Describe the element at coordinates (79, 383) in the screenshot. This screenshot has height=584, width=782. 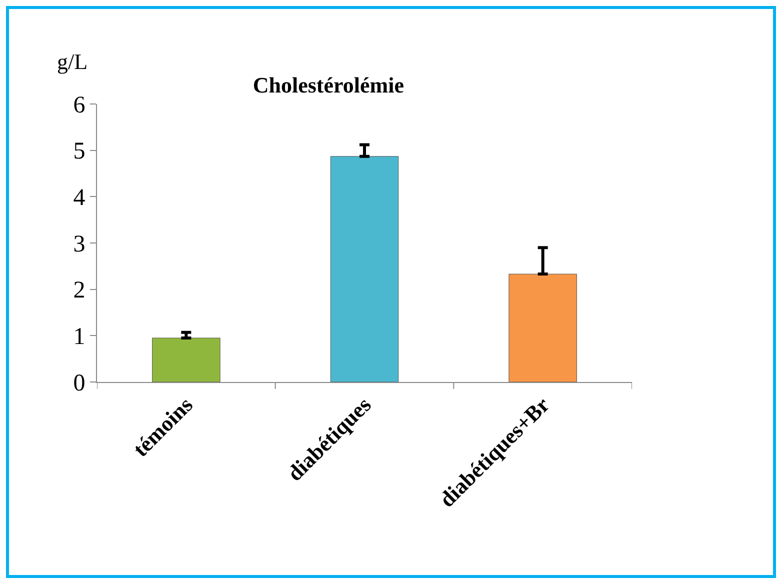
I see `y-tick-label: 0` at that location.